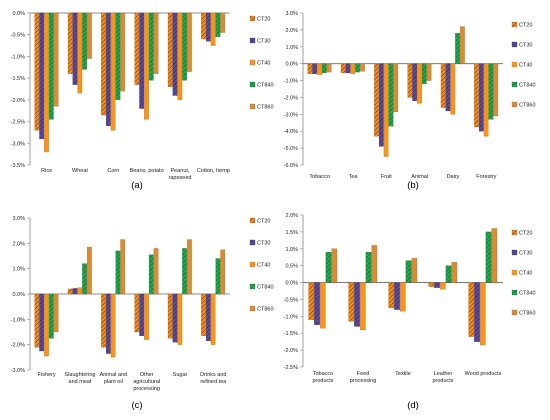 The height and width of the screenshot is (420, 550). What do you see at coordinates (403, 374) in the screenshot?
I see `category-label: Textile` at bounding box center [403, 374].